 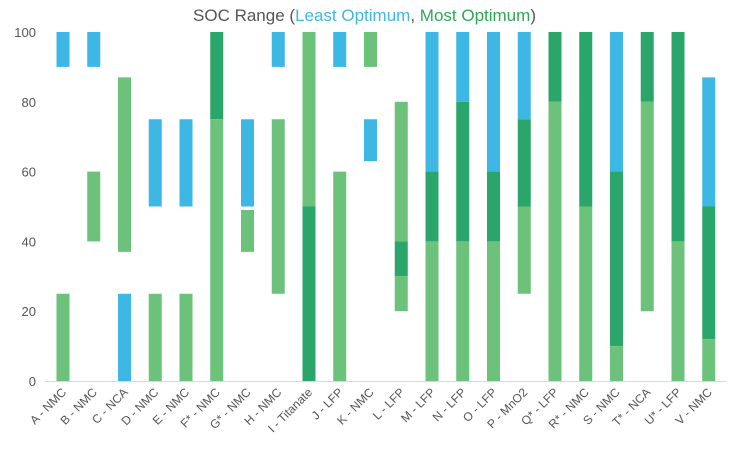 I want to click on title-main: SOC Range (, so click(x=244, y=15).